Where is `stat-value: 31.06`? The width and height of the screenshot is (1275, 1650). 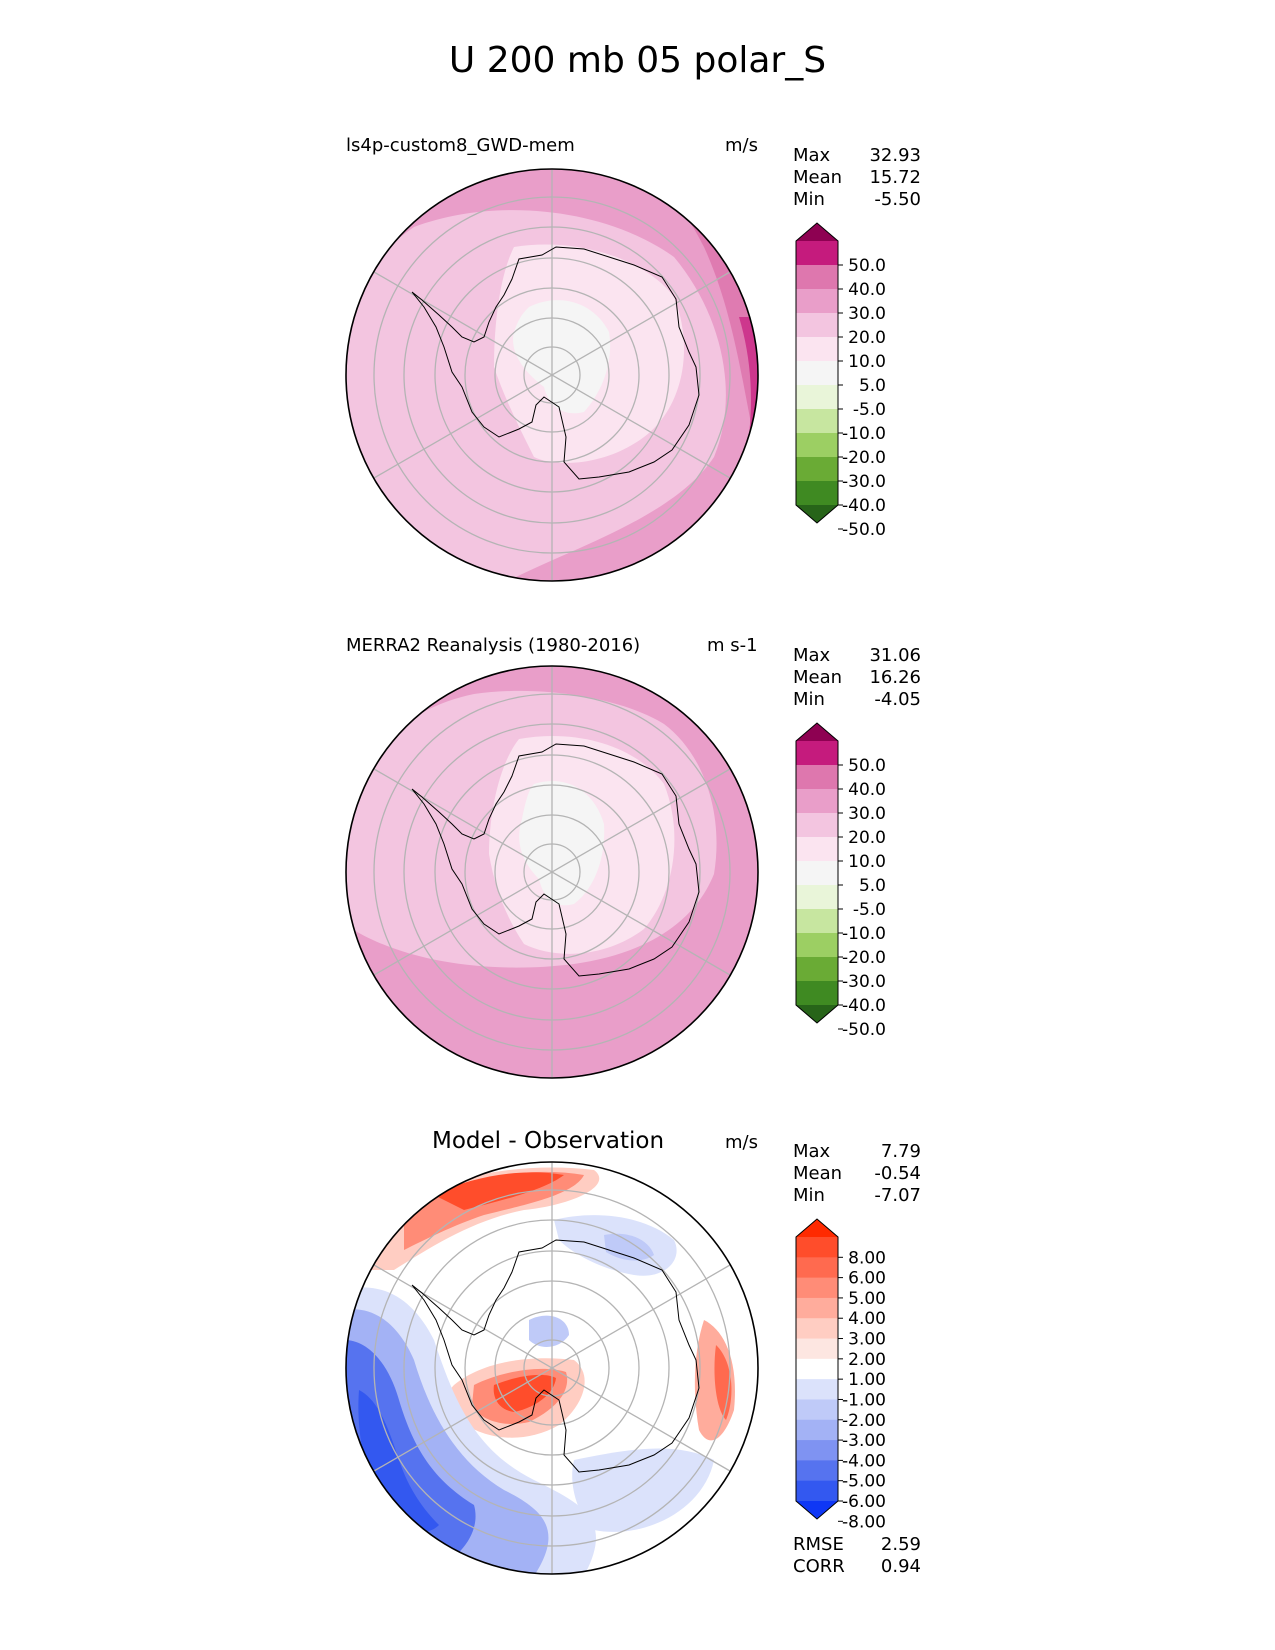
stat-value: 31.06 is located at coordinates (895, 655).